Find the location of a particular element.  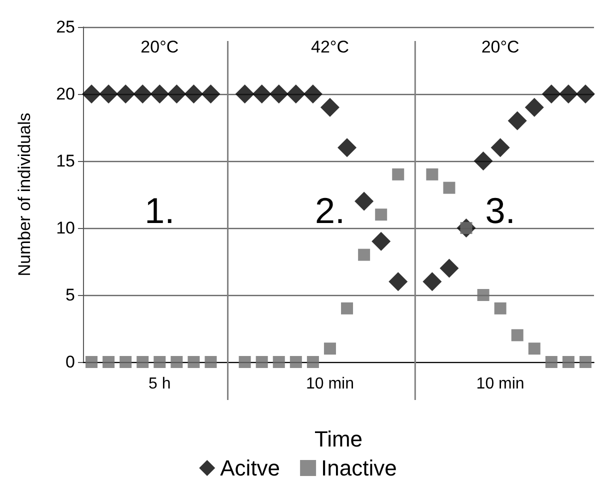

y-axis-title: Number of individuals is located at coordinates (24, 194).